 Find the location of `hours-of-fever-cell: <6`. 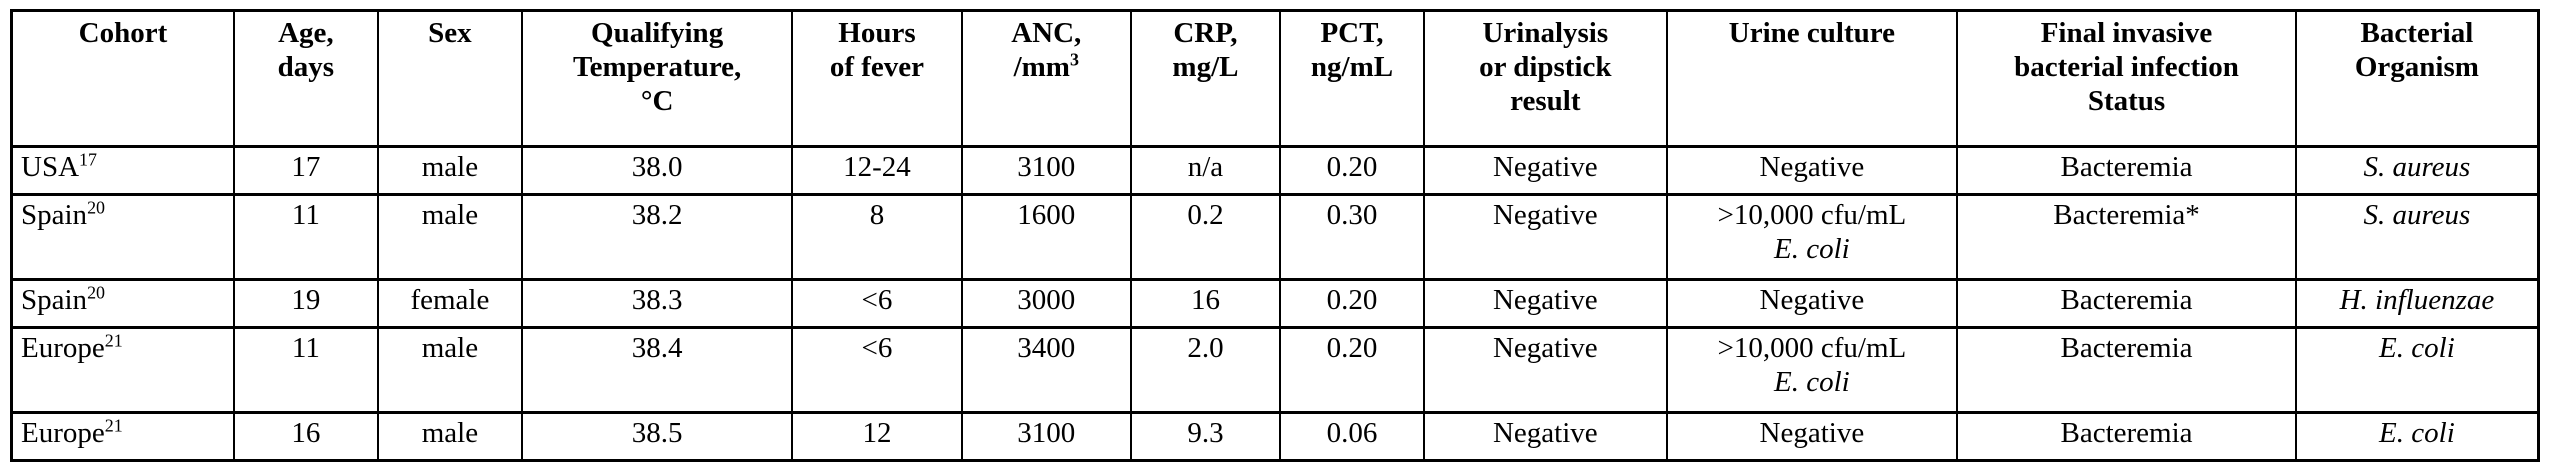

hours-of-fever-cell: <6 is located at coordinates (877, 370).